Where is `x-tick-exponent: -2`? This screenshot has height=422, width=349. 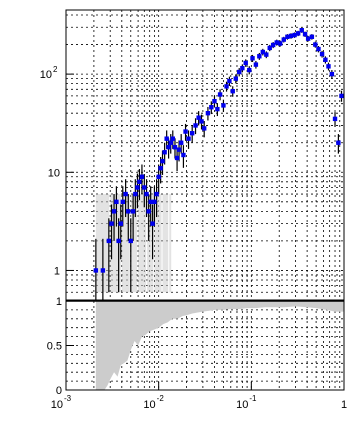 x-tick-exponent: -2 is located at coordinates (161, 398).